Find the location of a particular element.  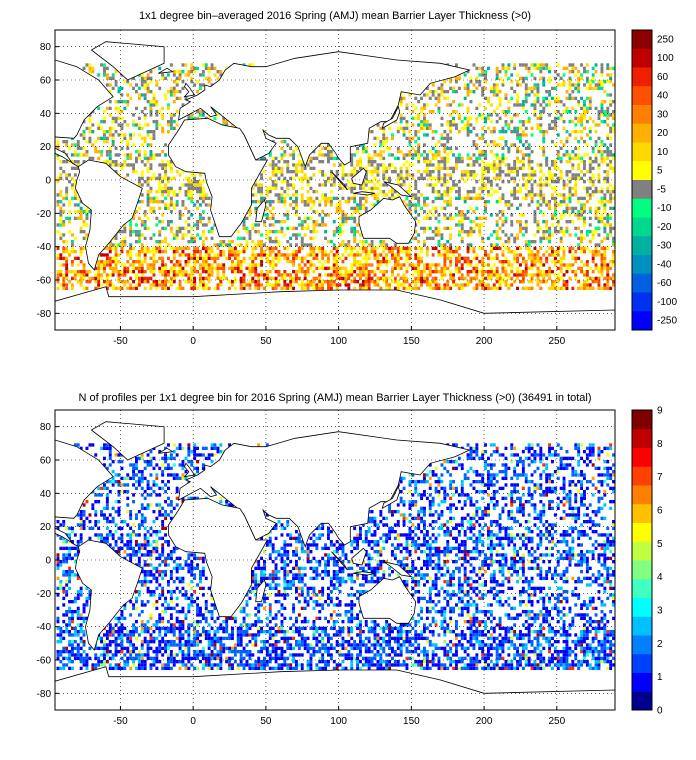

coastline is located at coordinates (127, 61).